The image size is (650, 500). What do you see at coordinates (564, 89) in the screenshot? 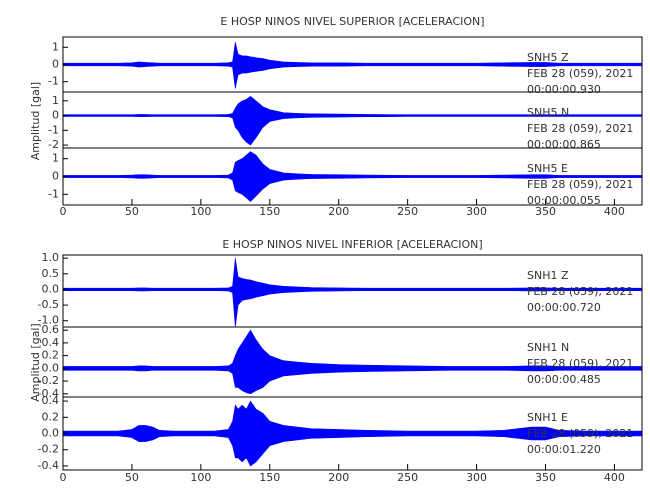
I see `time-label: 00:00:00.930` at bounding box center [564, 89].